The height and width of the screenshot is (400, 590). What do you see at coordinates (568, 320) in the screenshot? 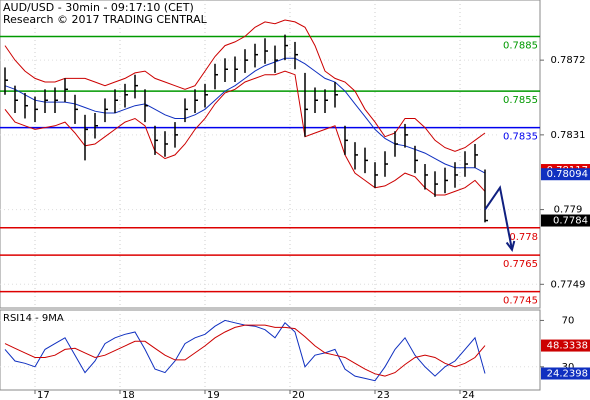
I see `y-tick-label: 70` at bounding box center [568, 320].